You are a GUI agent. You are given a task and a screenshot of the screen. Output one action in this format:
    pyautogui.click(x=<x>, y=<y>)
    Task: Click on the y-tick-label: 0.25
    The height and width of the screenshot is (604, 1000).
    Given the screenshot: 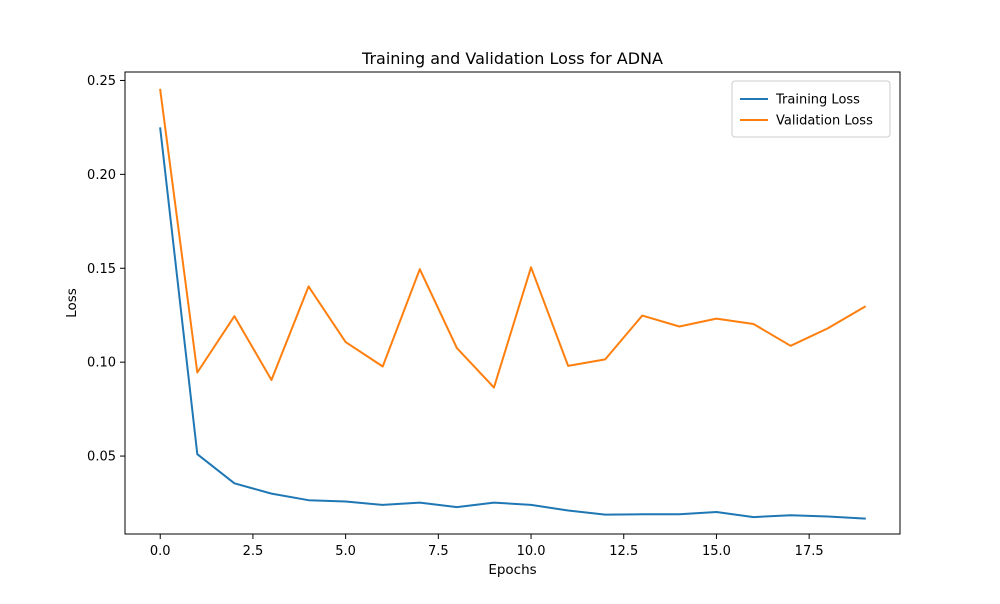 What is the action you would take?
    pyautogui.click(x=101, y=81)
    